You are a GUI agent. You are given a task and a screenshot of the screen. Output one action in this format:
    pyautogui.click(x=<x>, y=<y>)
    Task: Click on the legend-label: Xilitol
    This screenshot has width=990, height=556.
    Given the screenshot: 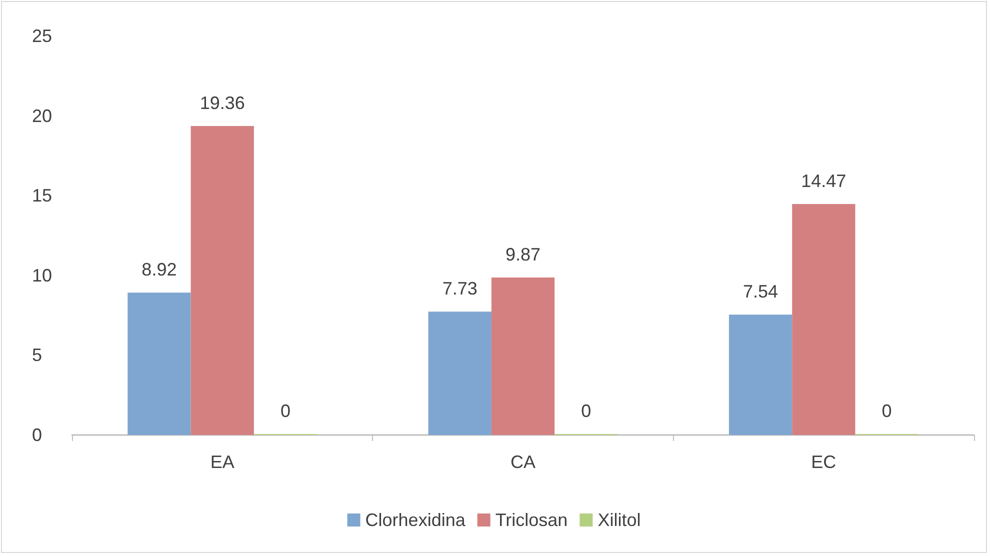 What is the action you would take?
    pyautogui.click(x=619, y=520)
    